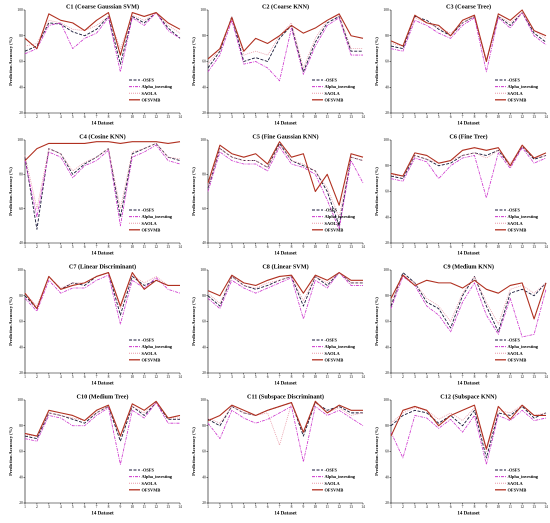  What do you see at coordinates (515, 470) in the screenshot?
I see `legend-label: OSFS` at bounding box center [515, 470].